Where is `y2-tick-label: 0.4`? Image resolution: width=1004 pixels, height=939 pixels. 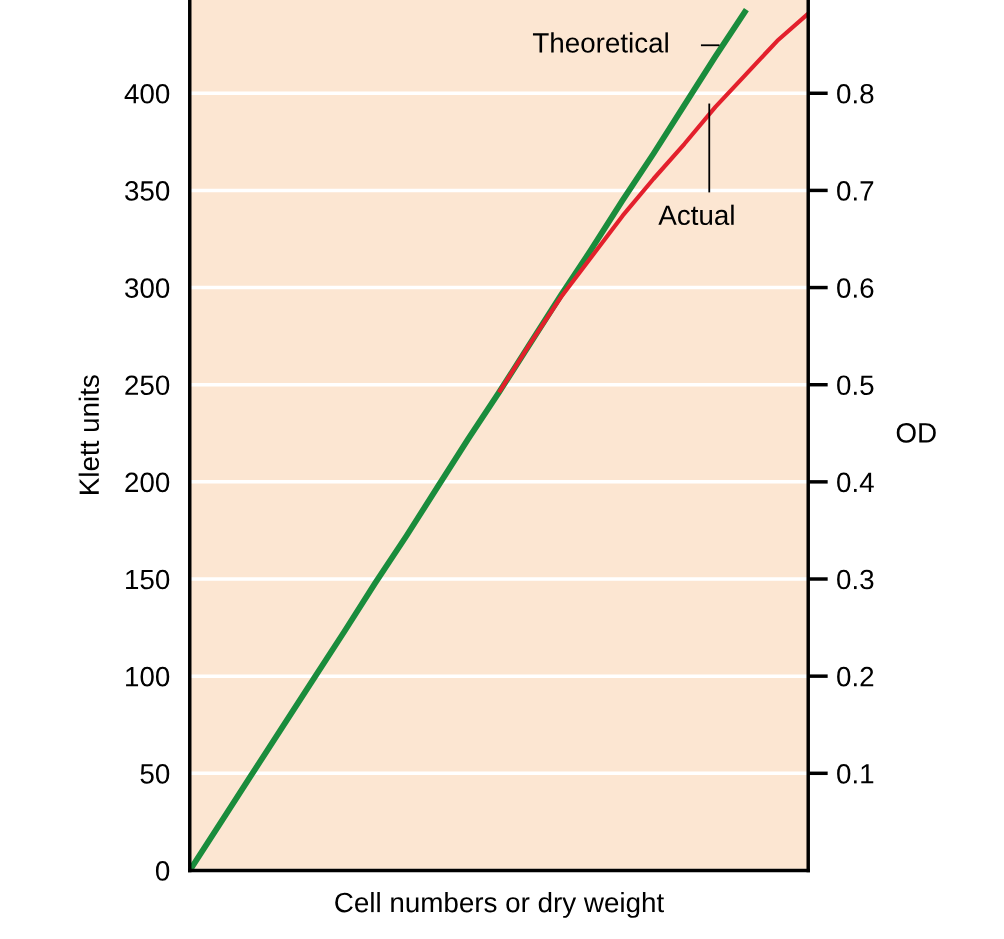
y2-tick-label: 0.4 is located at coordinates (855, 482).